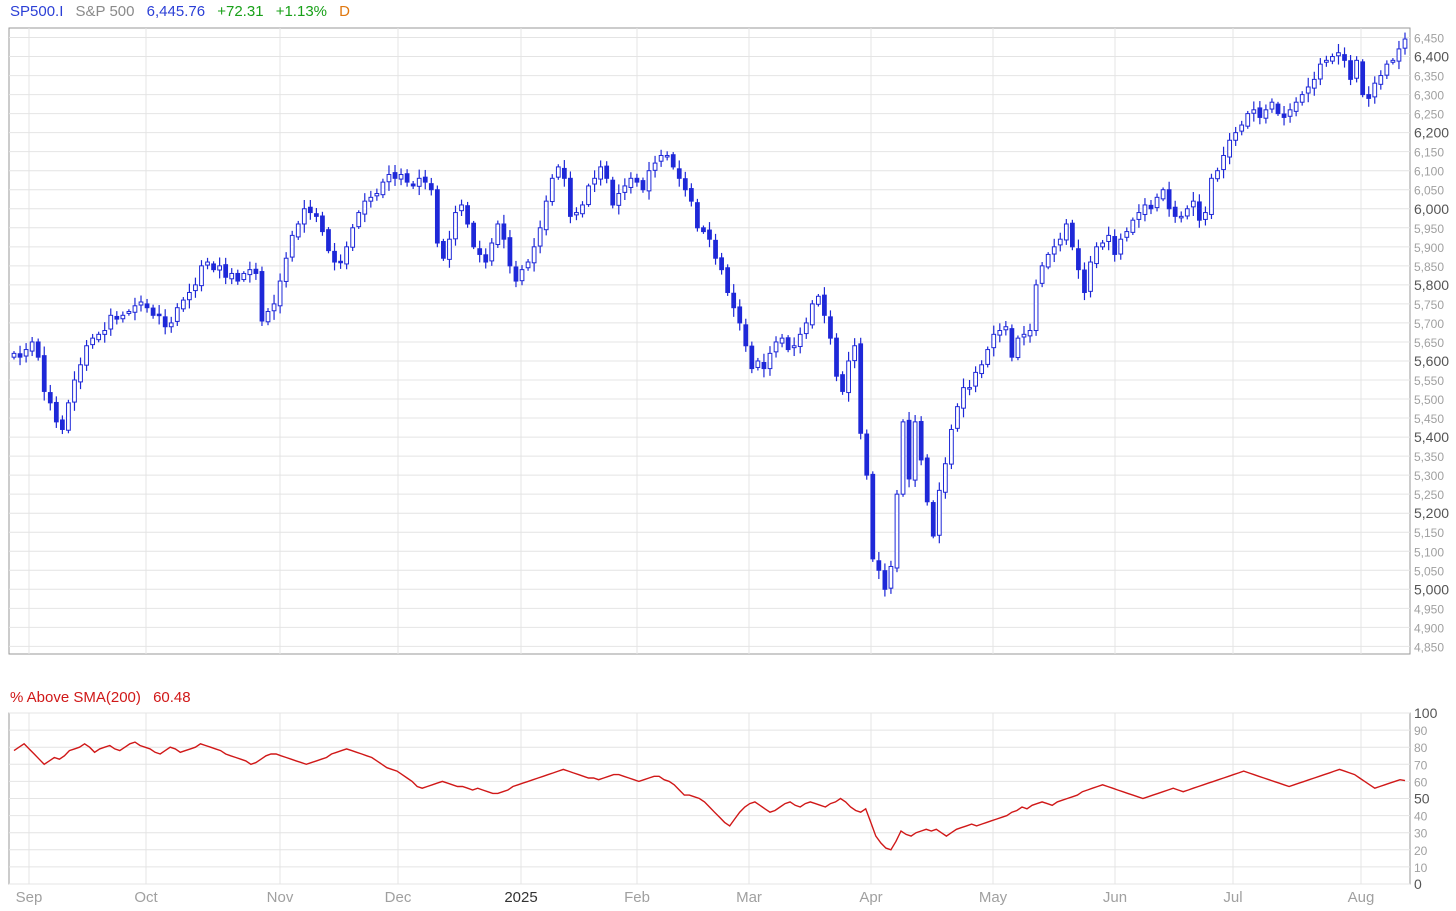 Image resolution: width=1456 pixels, height=911 pixels. What do you see at coordinates (345, 11) in the screenshot?
I see `period-label: D` at bounding box center [345, 11].